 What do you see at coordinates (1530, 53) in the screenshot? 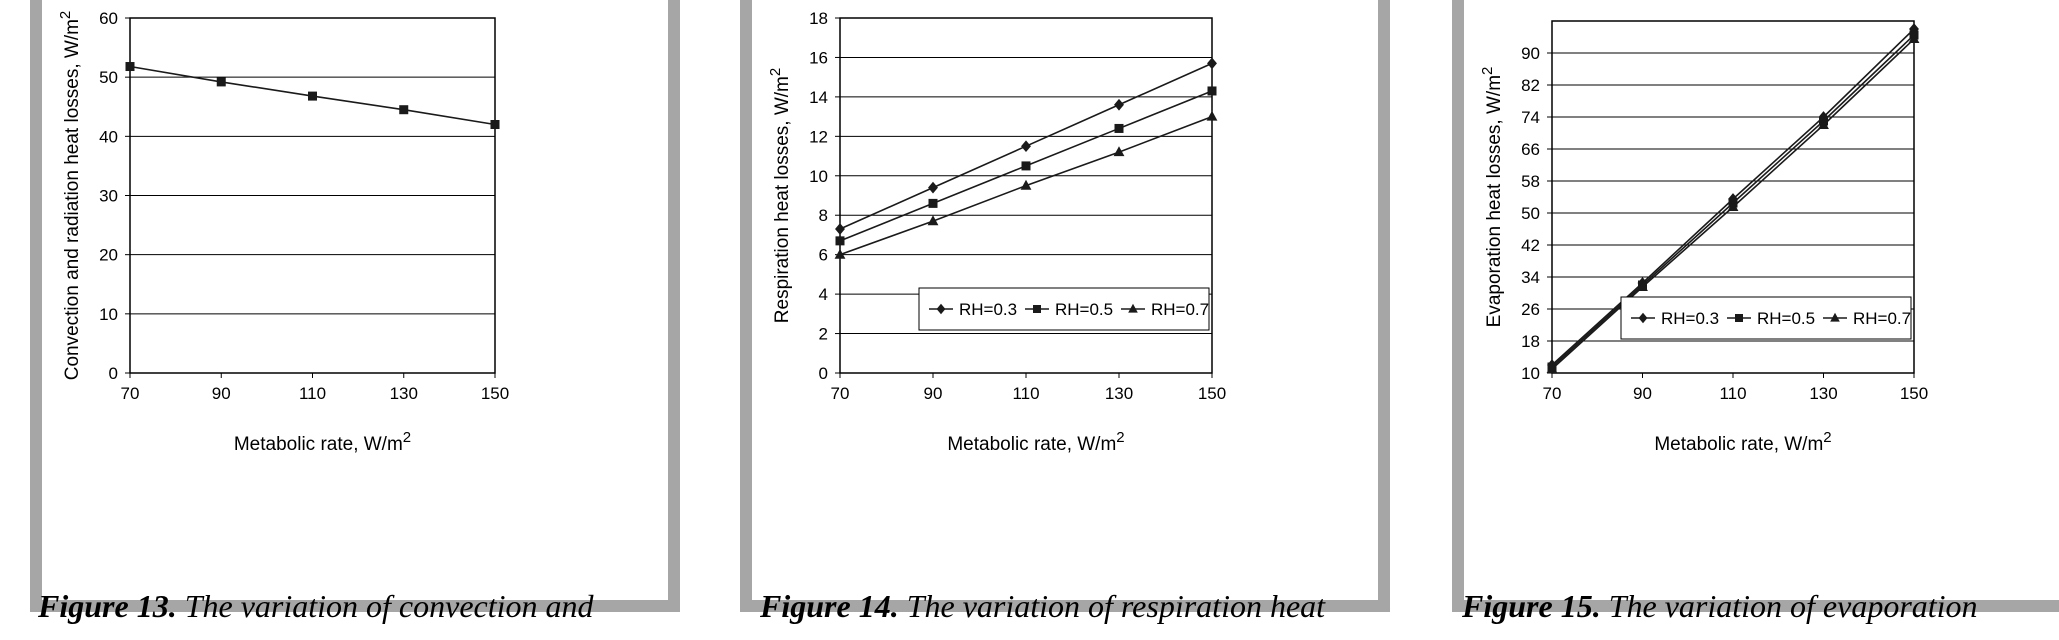
I see `chart-3-ytick-label: 90` at bounding box center [1530, 53].